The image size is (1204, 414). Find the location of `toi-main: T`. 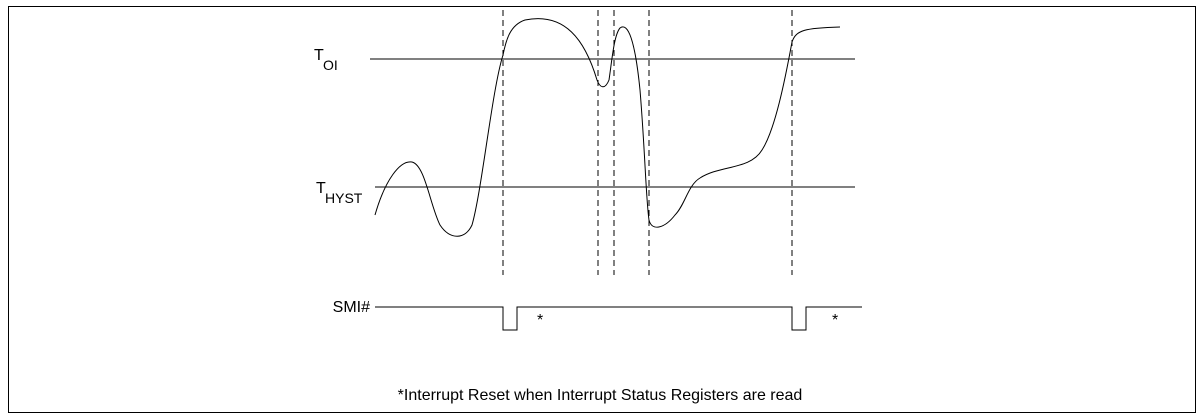

toi-main: T is located at coordinates (319, 55).